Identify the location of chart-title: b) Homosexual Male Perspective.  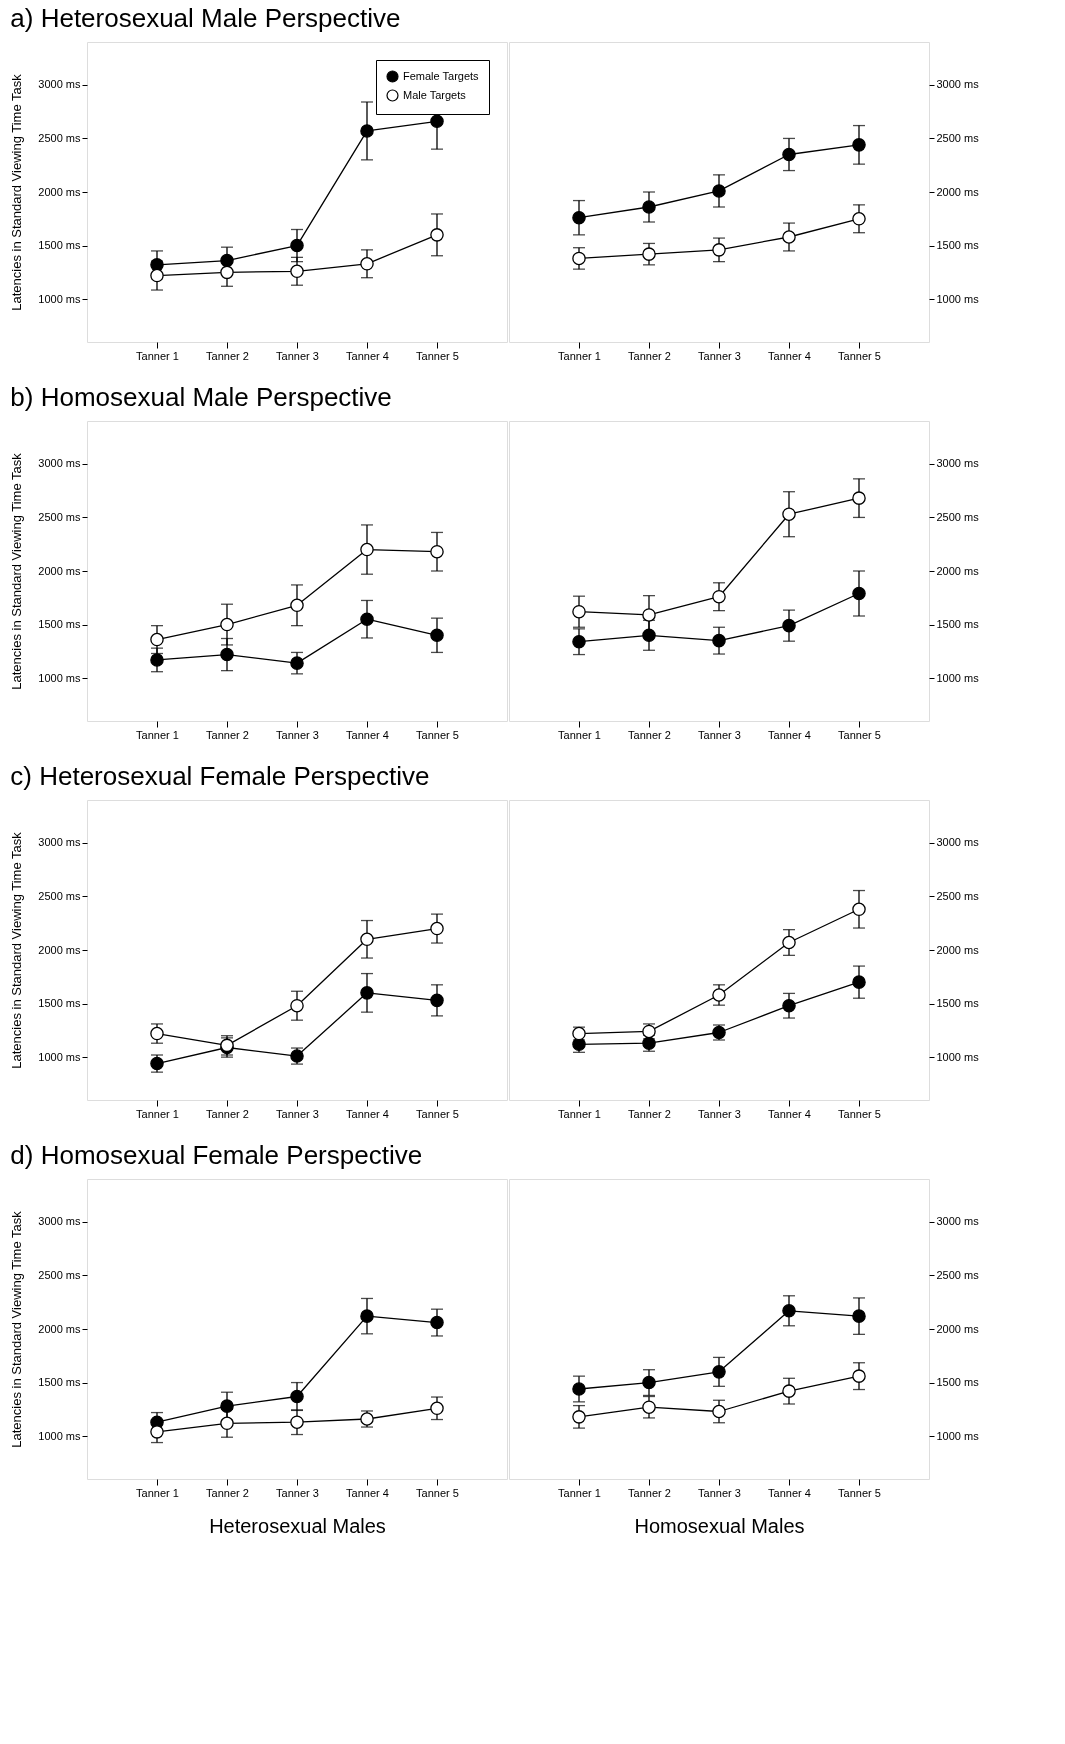
(201, 396).